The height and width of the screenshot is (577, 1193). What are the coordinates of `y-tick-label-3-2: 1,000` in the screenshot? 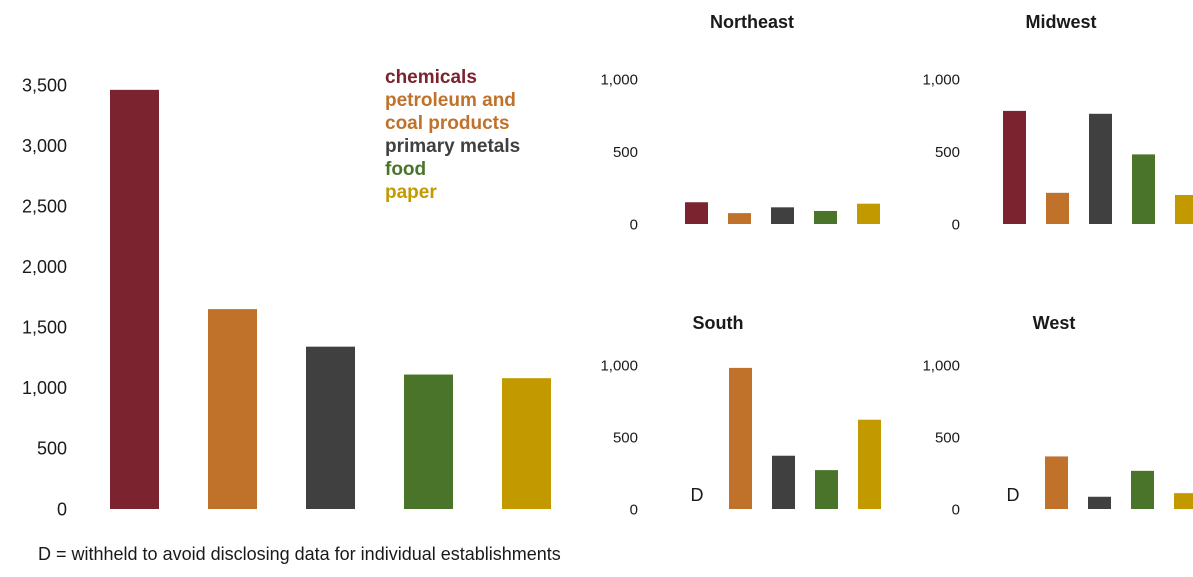 It's located at (619, 365).